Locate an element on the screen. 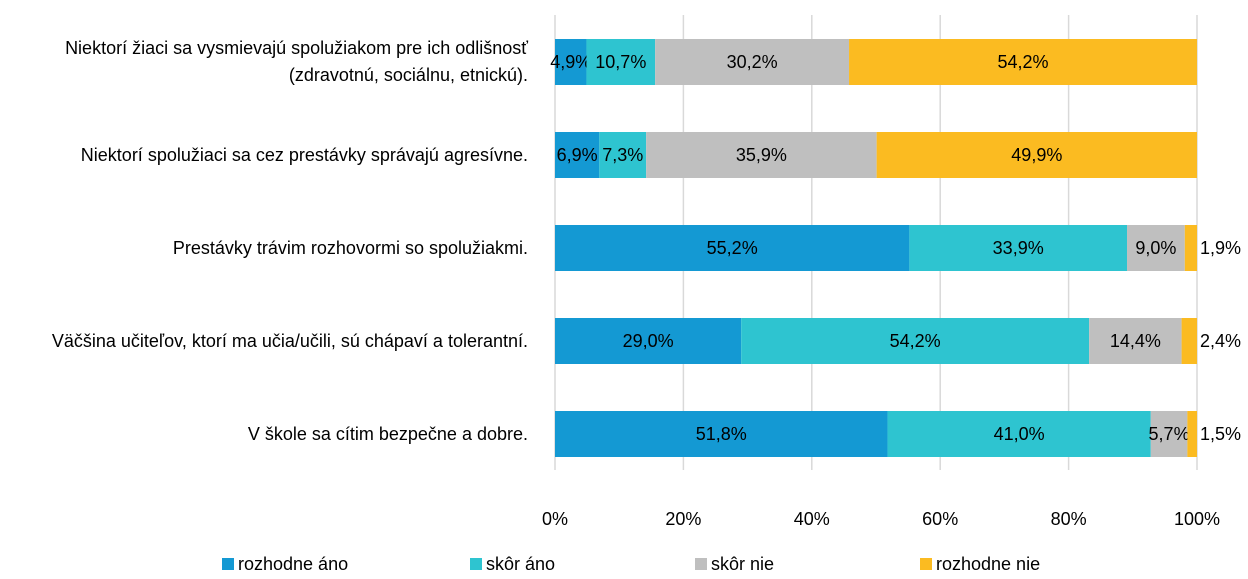 Image resolution: width=1248 pixels, height=579 pixels. data-label: 1,5% is located at coordinates (1220, 434).